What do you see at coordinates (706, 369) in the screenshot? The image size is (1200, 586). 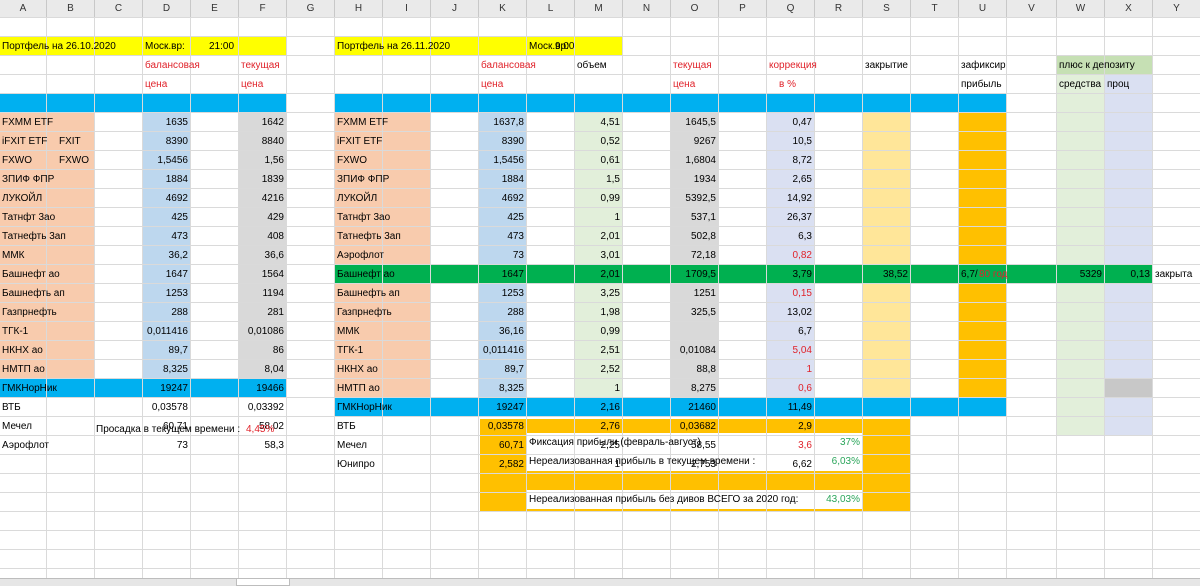 I see `right-current-price: 88,8` at bounding box center [706, 369].